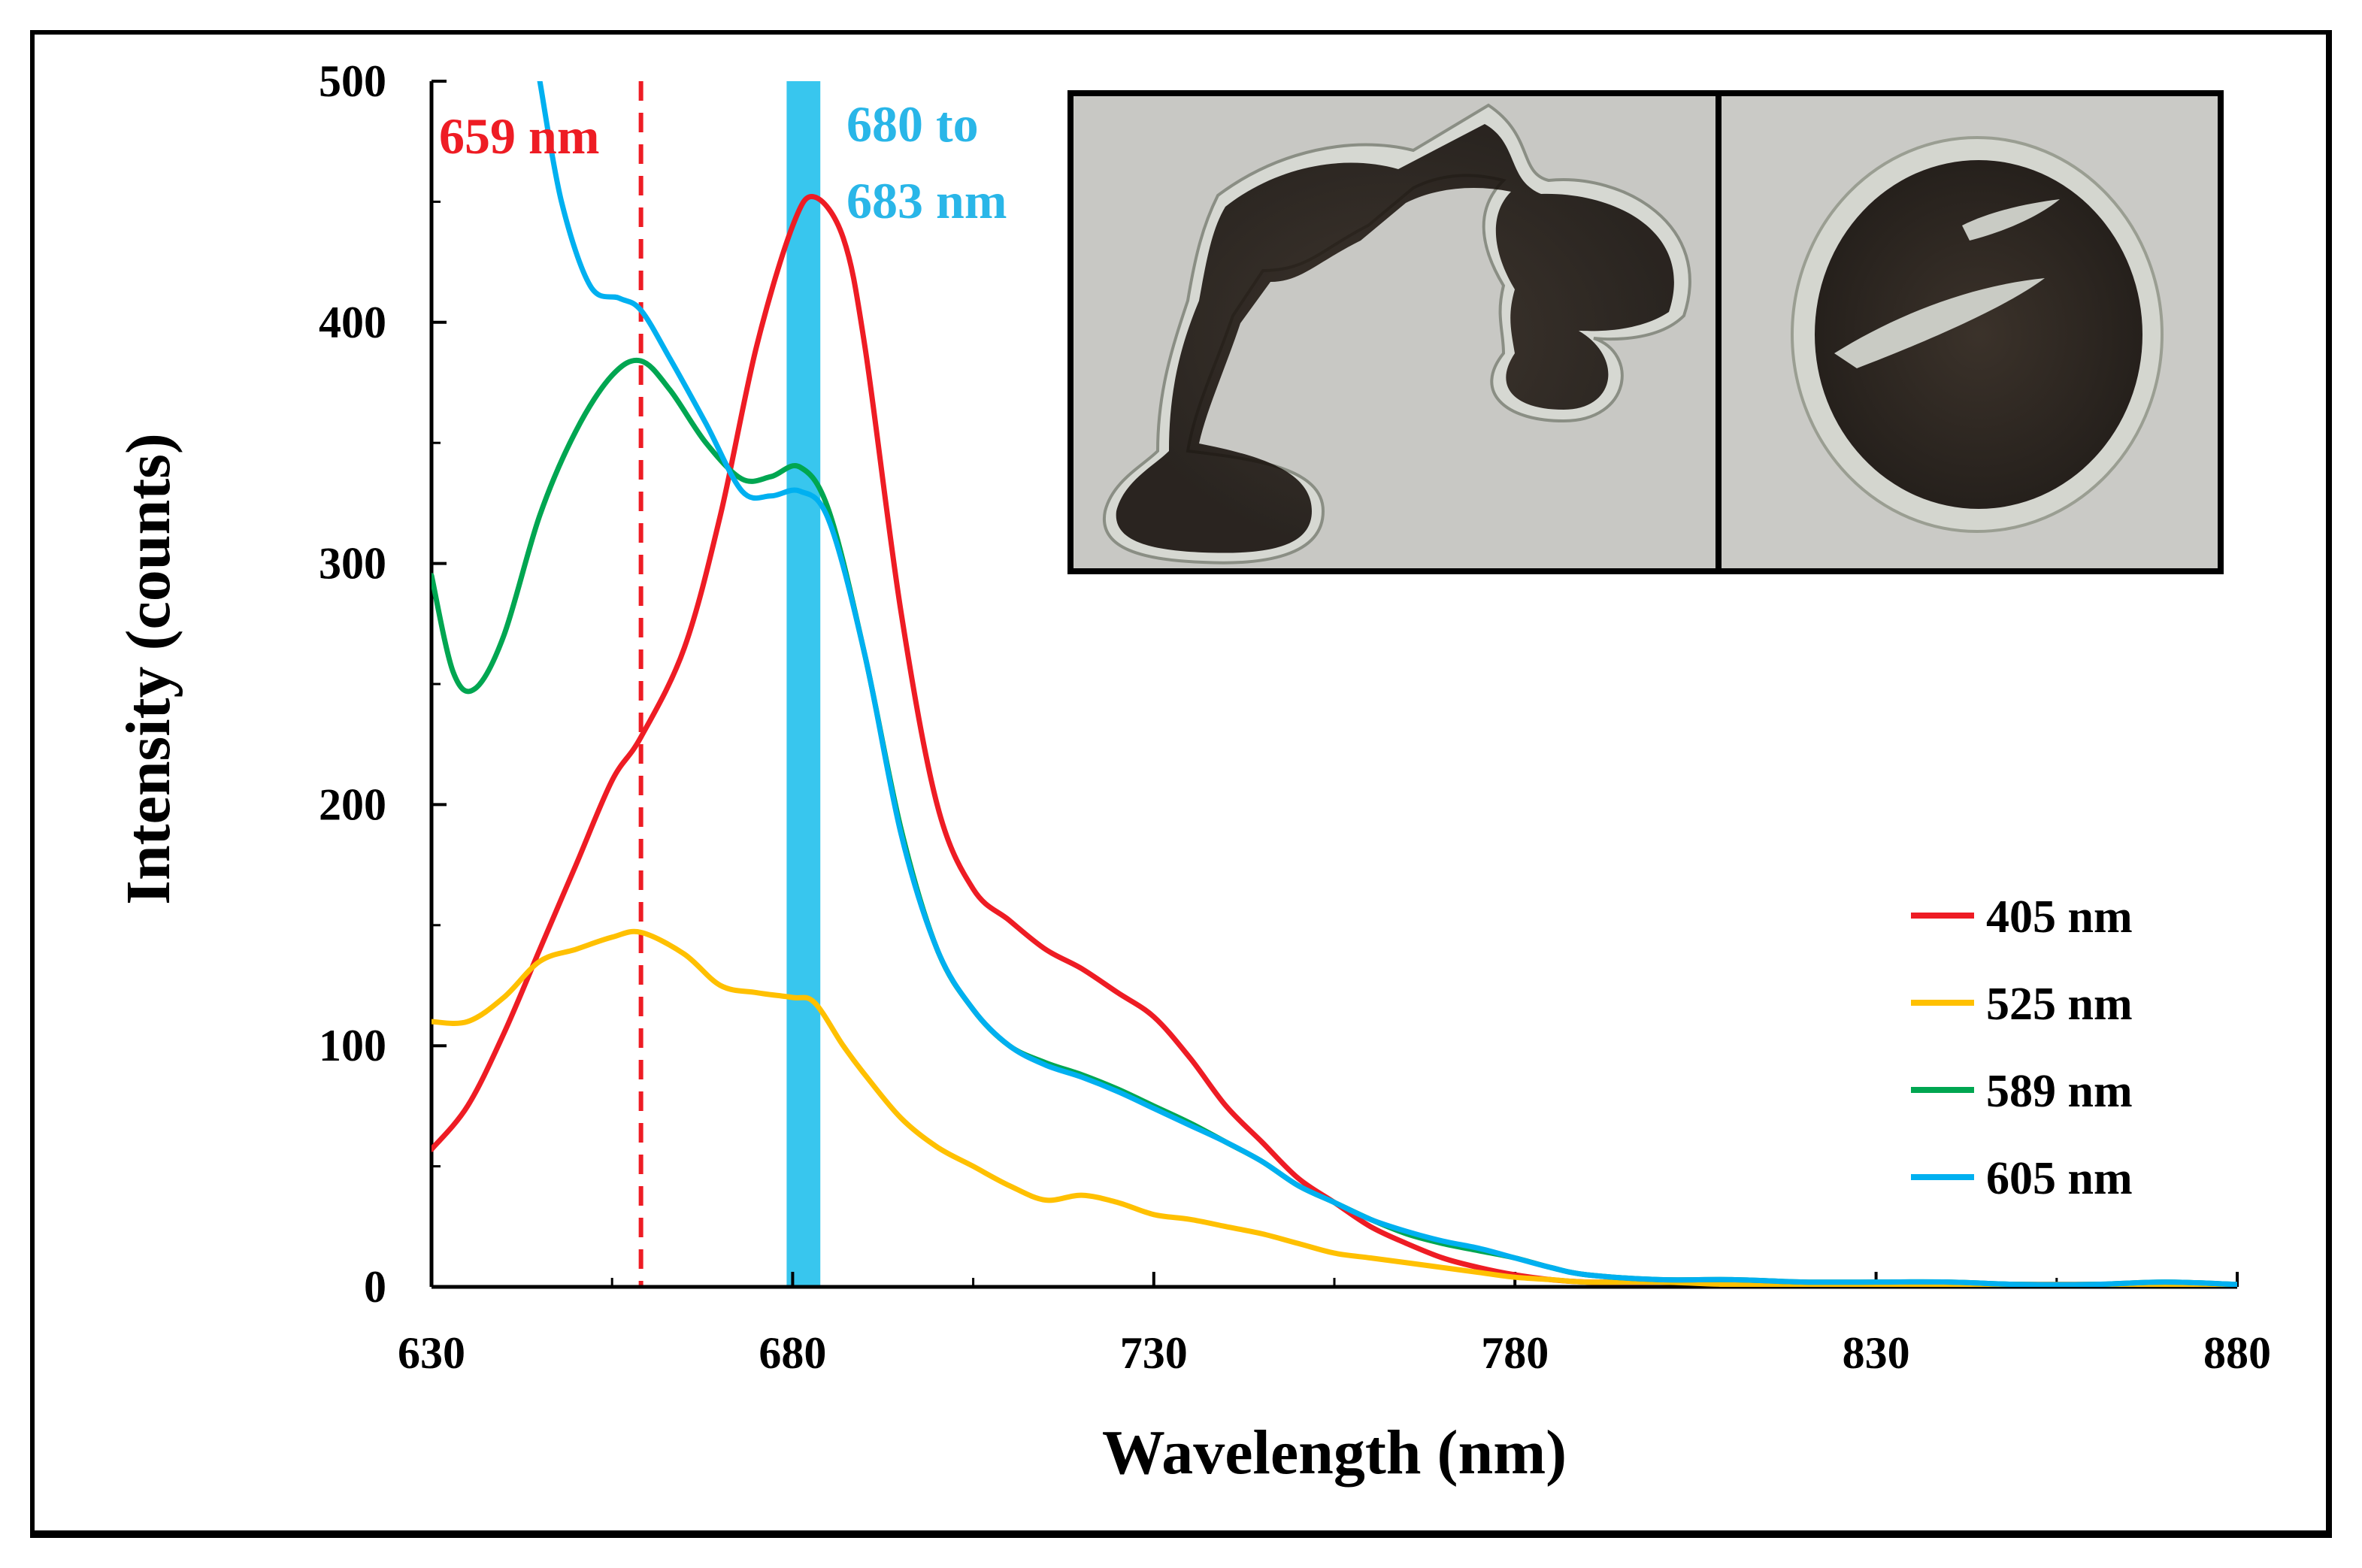 This screenshot has height=1568, width=2362. What do you see at coordinates (926, 200) in the screenshot?
I see `band-label-line2: 683 nm` at bounding box center [926, 200].